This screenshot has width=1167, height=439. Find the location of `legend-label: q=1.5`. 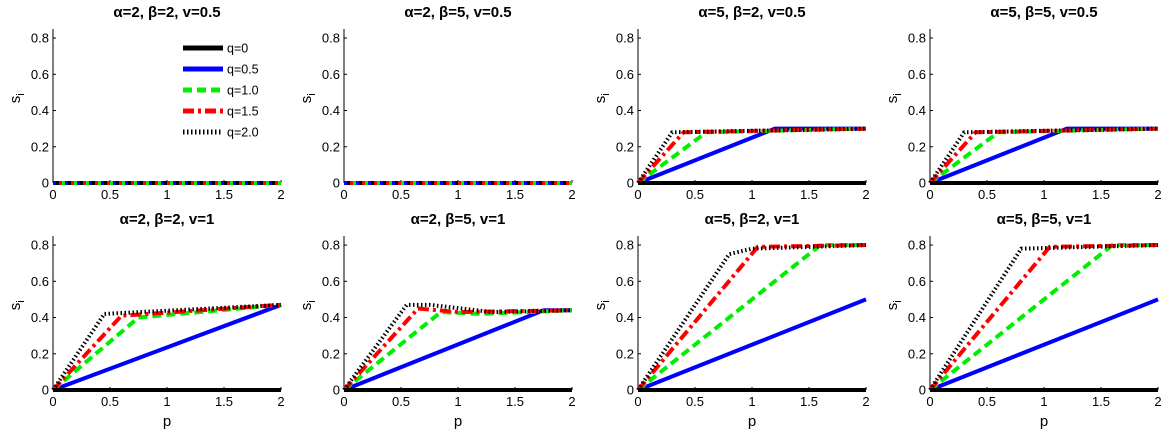

legend-label: q=1.5 is located at coordinates (243, 112).